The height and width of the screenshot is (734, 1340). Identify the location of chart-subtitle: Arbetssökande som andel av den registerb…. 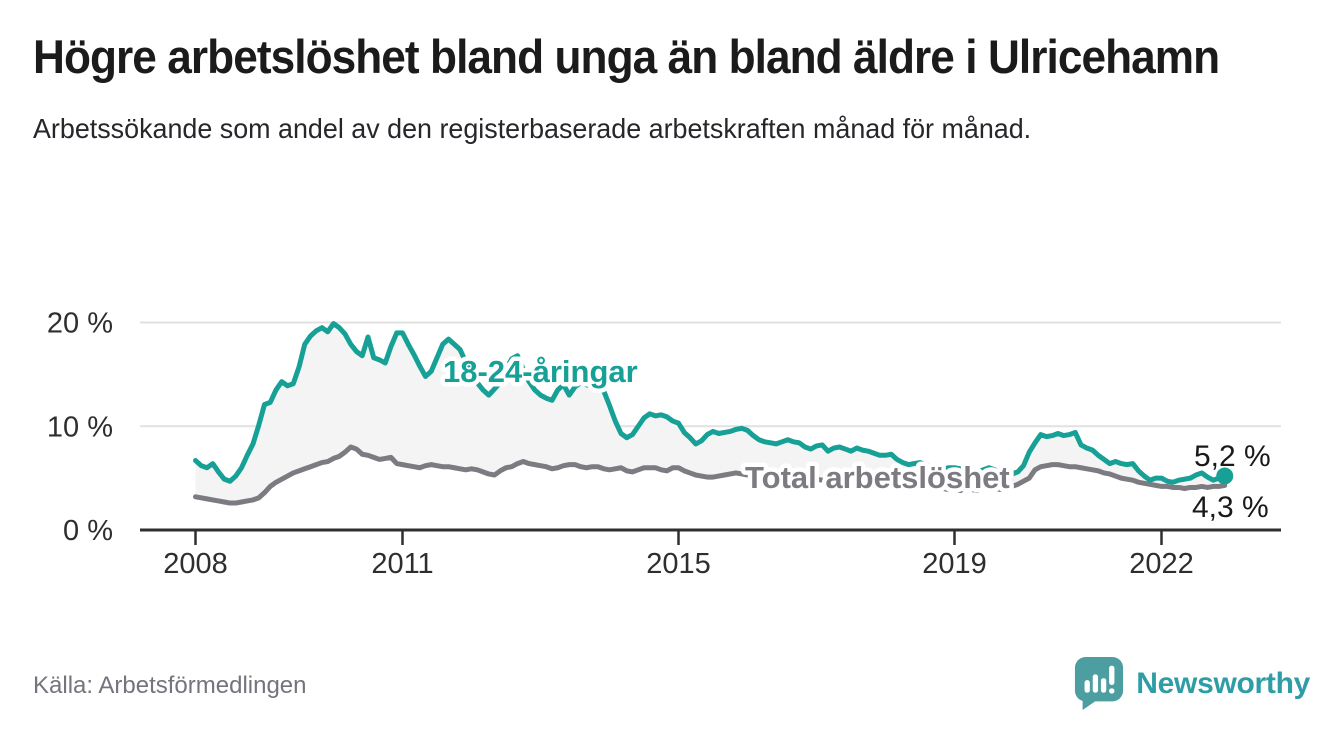
(532, 128).